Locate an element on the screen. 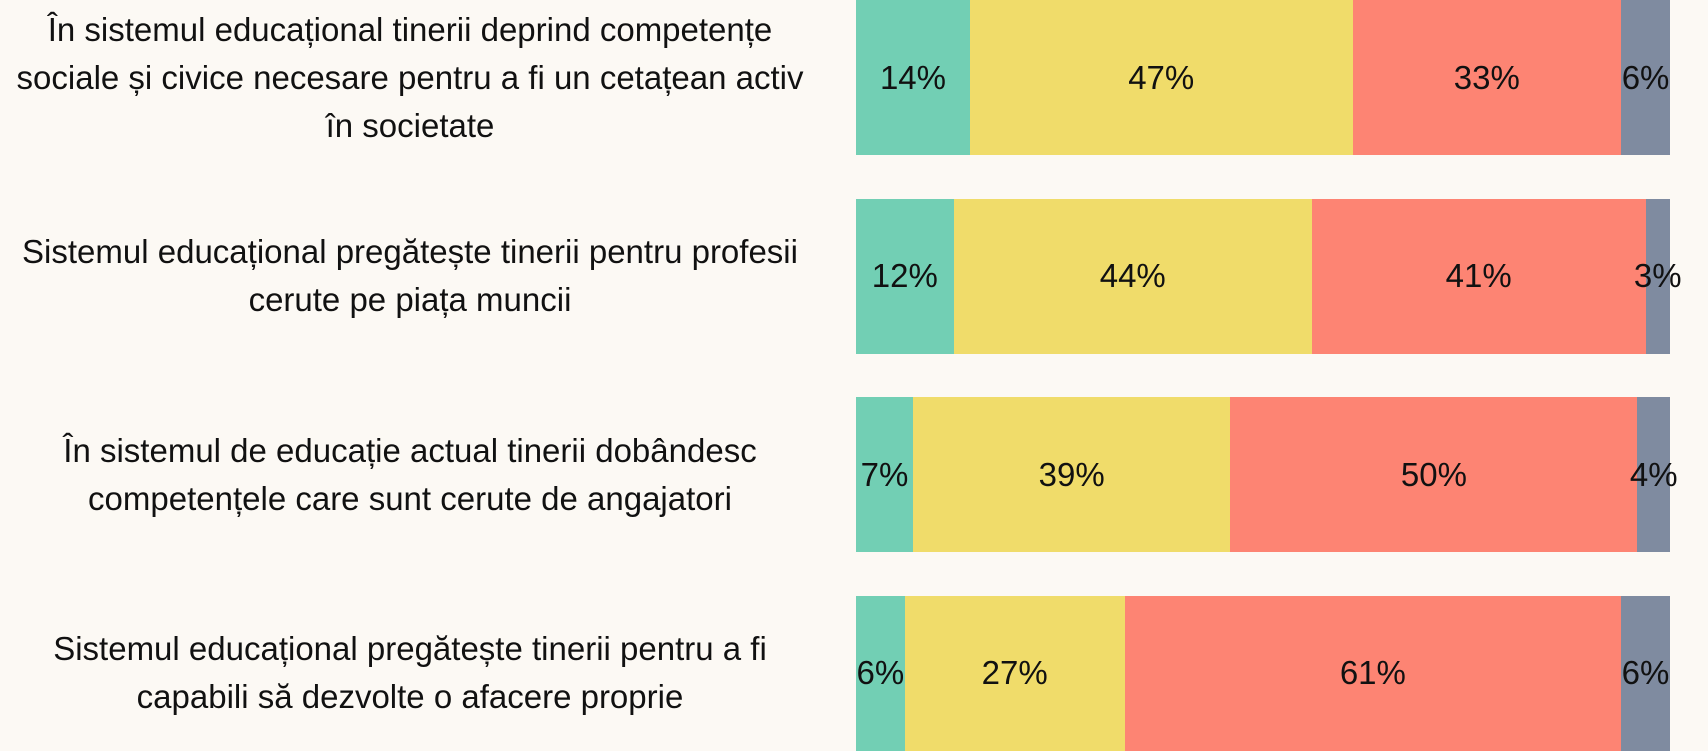 The image size is (1708, 751). bar-segment: 44% is located at coordinates (1132, 276).